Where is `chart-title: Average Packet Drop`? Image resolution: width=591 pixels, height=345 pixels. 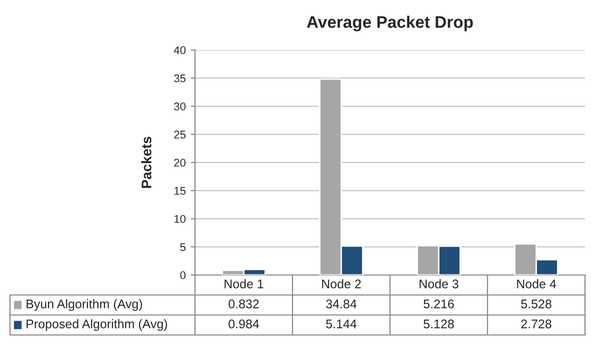
chart-title: Average Packet Drop is located at coordinates (389, 24).